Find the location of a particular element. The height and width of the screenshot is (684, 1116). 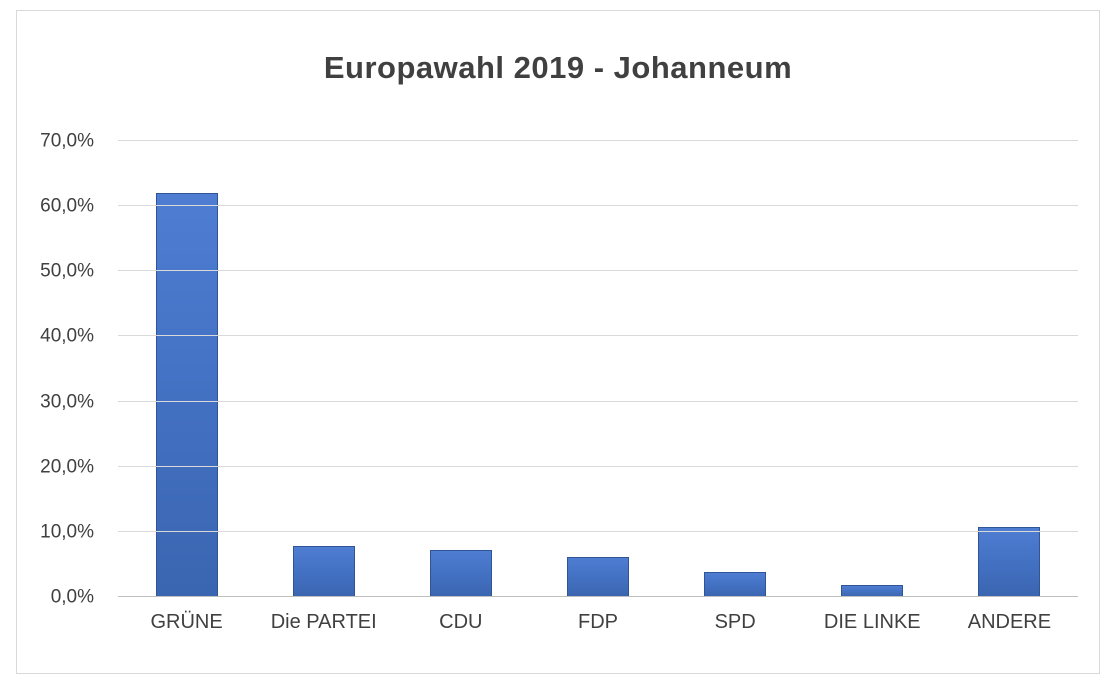

category-label: GRÜNE is located at coordinates (186, 622).